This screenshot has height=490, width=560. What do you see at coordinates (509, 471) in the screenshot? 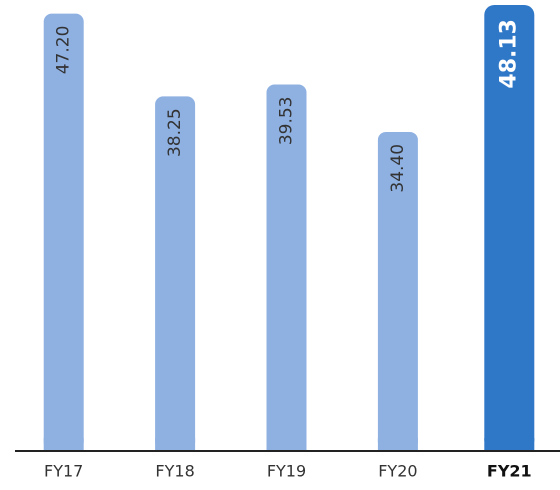
I see `x-tick-label: FY21` at bounding box center [509, 471].